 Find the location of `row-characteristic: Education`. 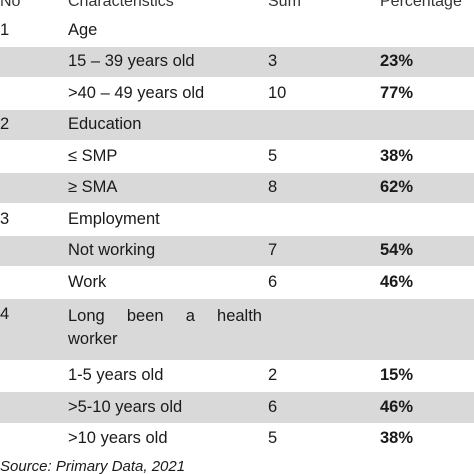

row-characteristic: Education is located at coordinates (105, 124).